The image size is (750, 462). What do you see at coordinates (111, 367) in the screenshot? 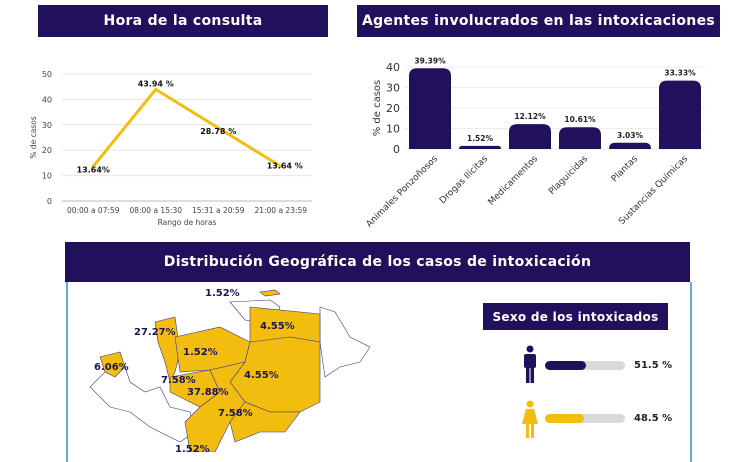
I see `map-label: 6.06%` at bounding box center [111, 367].